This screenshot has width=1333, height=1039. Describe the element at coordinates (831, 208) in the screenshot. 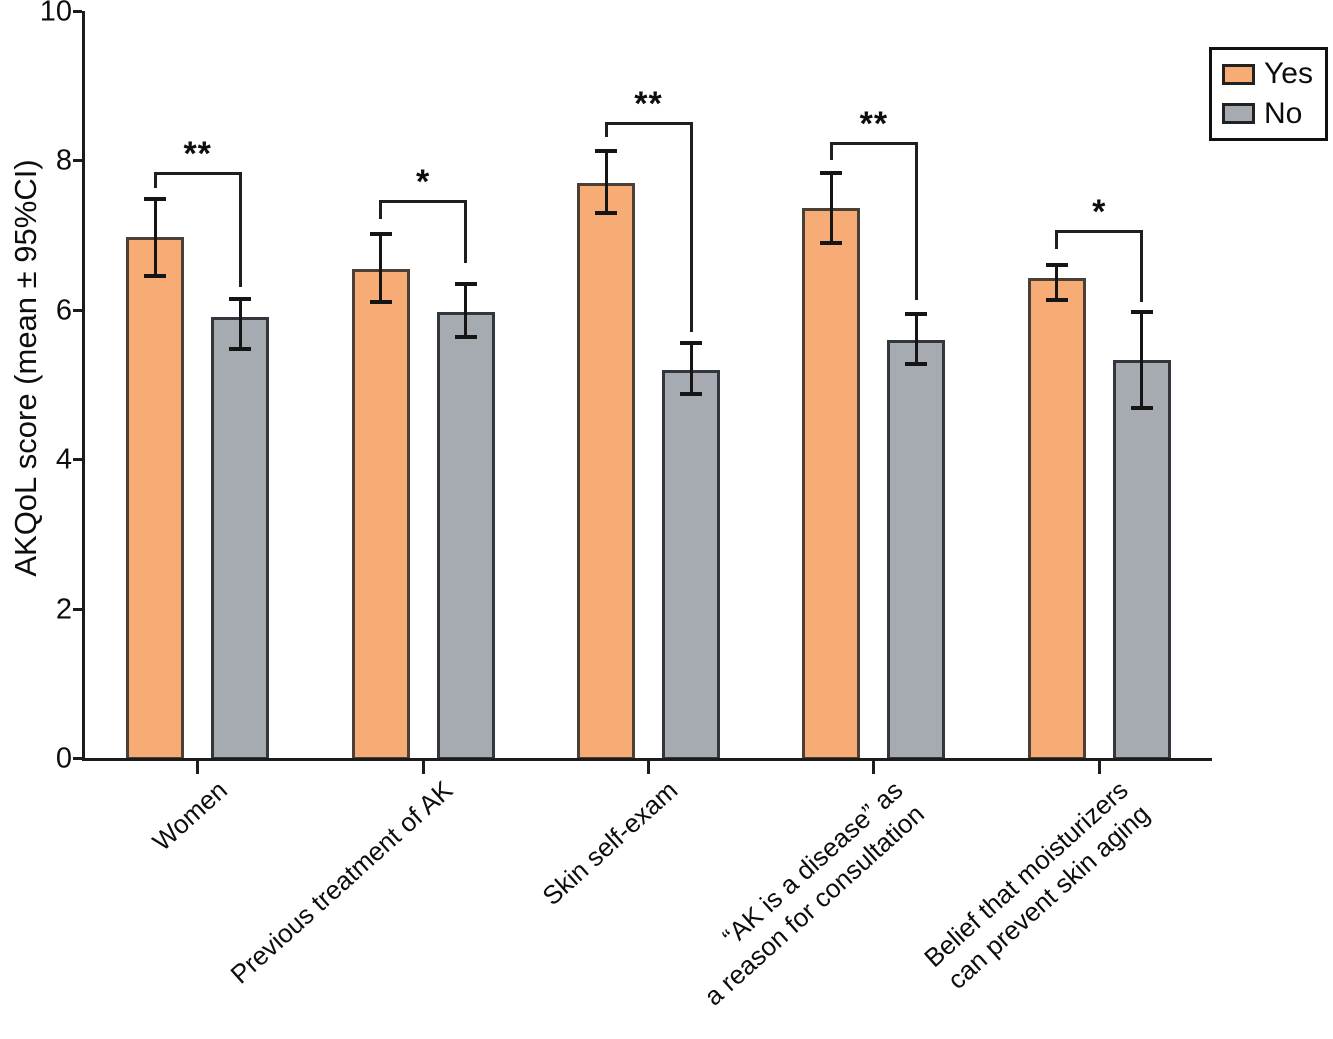

I see `error-bar-line-yes-group4` at that location.